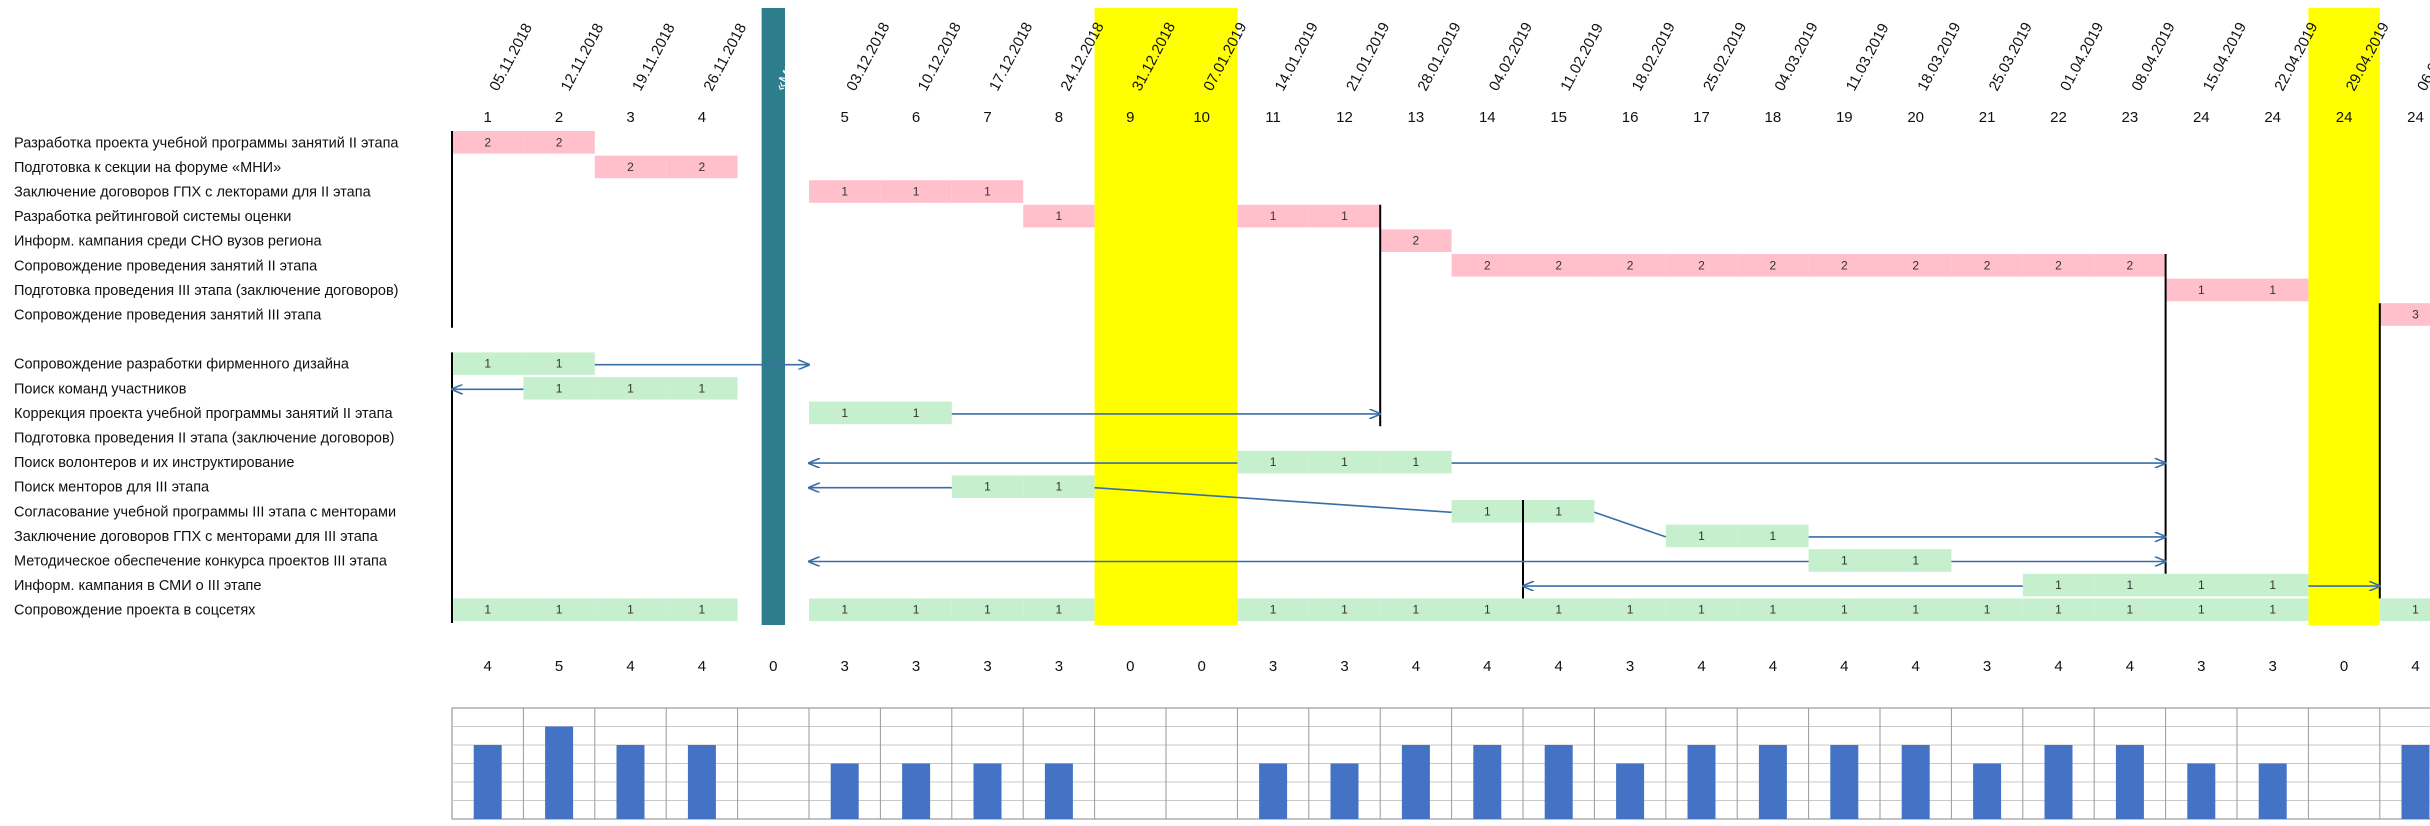 Image resolution: width=2430 pixels, height=826 pixels. Describe the element at coordinates (1344, 117) in the screenshot. I see `column-week-number: 12` at that location.